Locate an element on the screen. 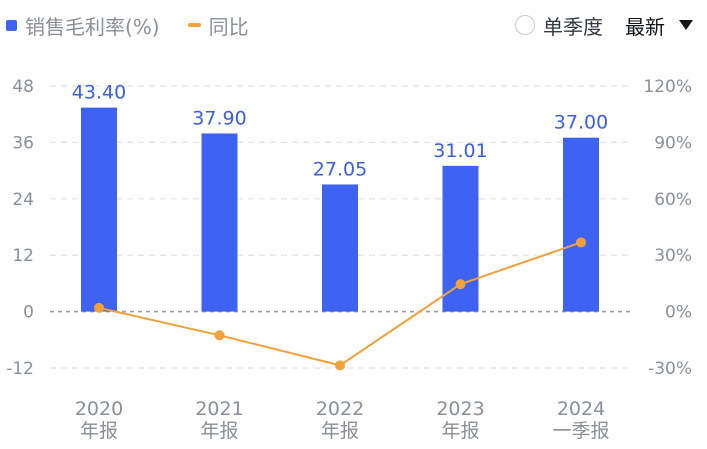  left-tick-label: 24 is located at coordinates (23, 200).